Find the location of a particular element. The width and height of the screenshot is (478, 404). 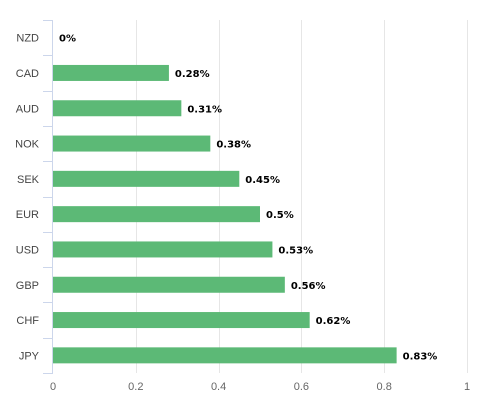

bar-jpy is located at coordinates (225, 355).